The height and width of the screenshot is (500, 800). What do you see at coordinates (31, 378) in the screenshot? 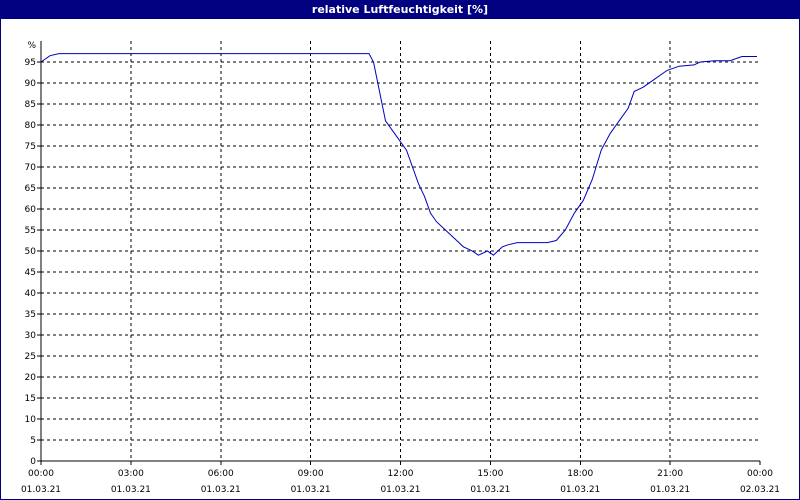
I see `y-tick-label: 20` at bounding box center [31, 378].